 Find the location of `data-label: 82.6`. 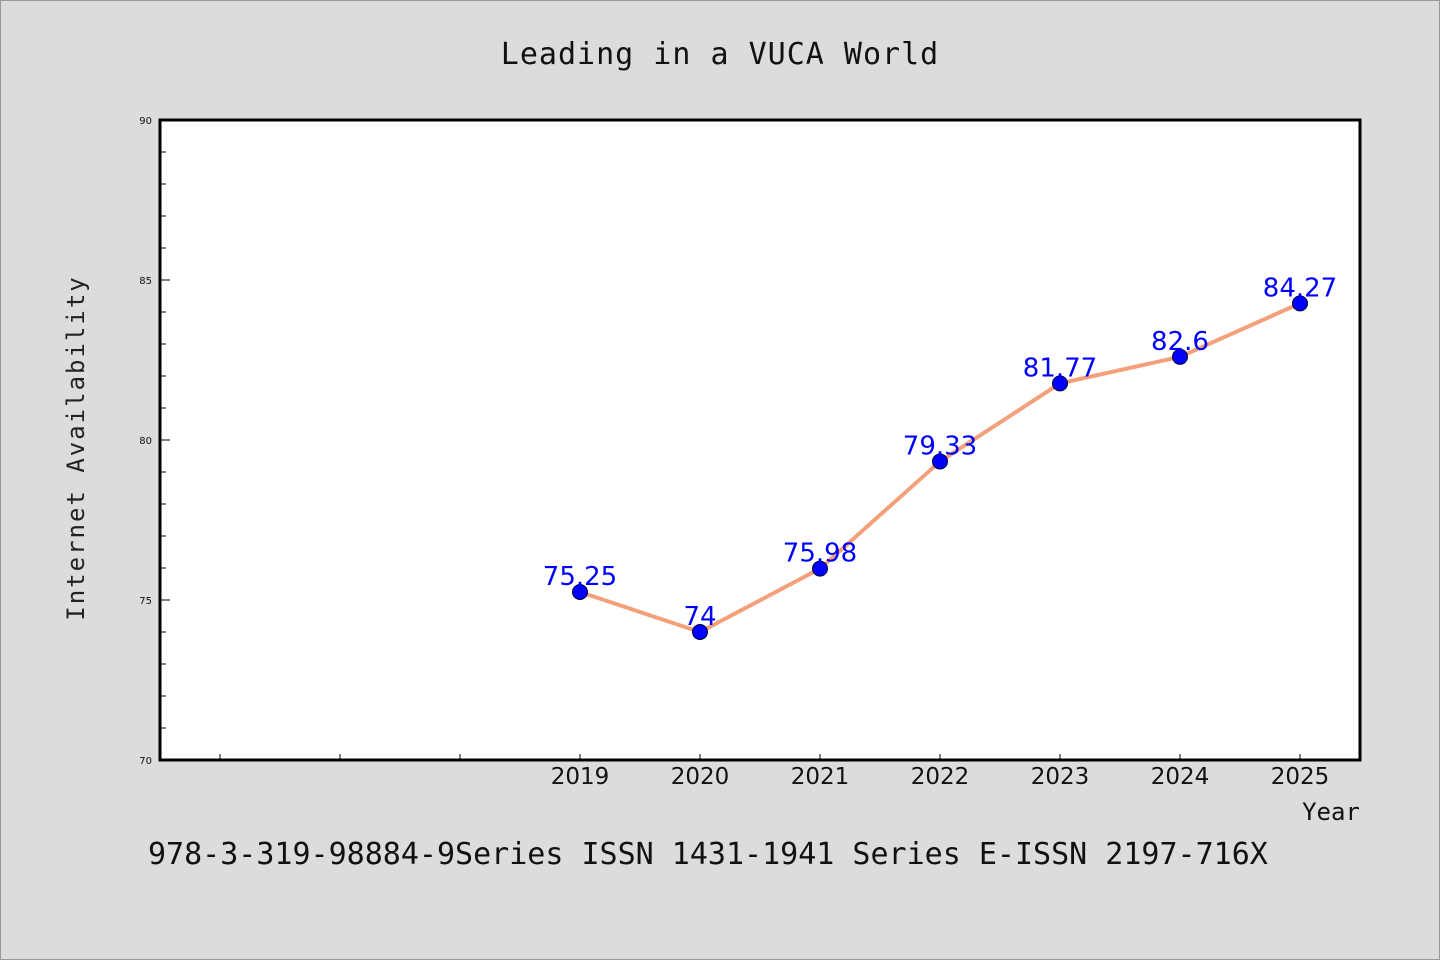

data-label: 82.6 is located at coordinates (1180, 342).